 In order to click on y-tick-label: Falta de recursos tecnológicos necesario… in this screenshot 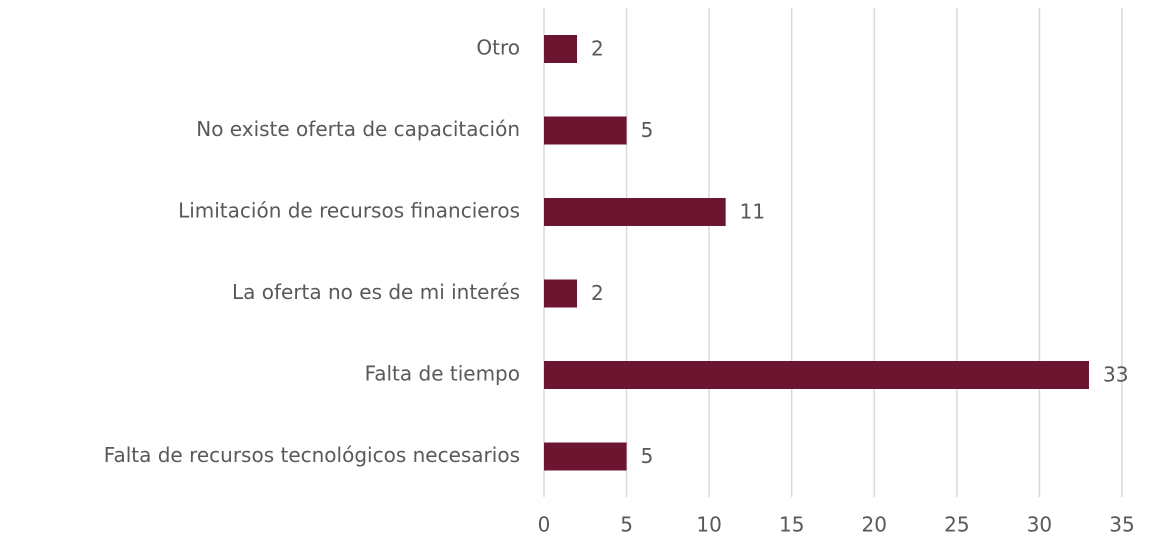, I will do `click(312, 455)`.